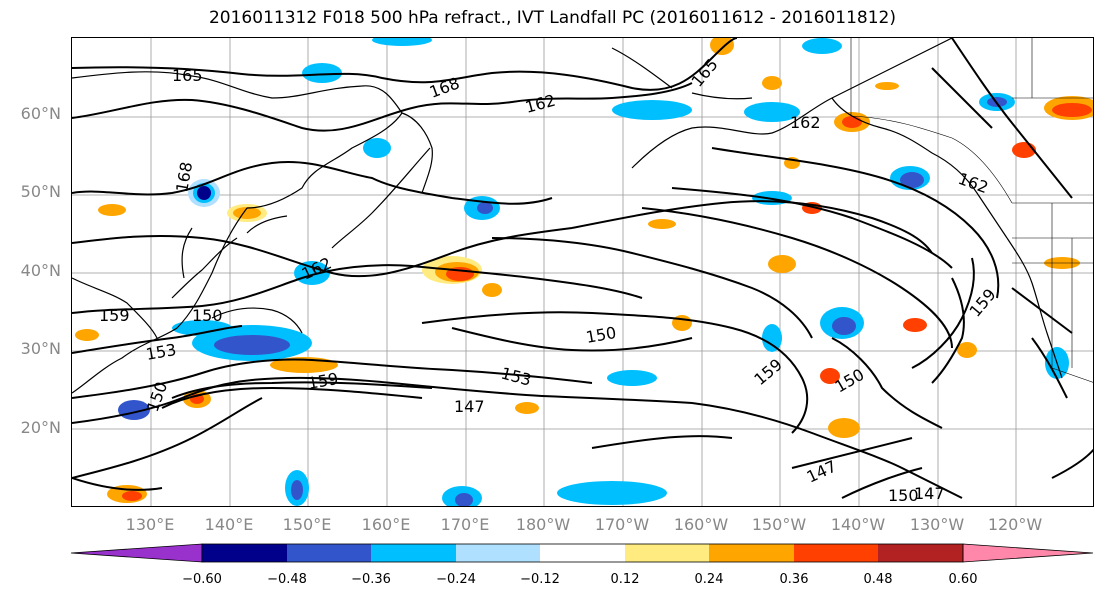  I want to click on lat-label: 30°N, so click(40, 348).